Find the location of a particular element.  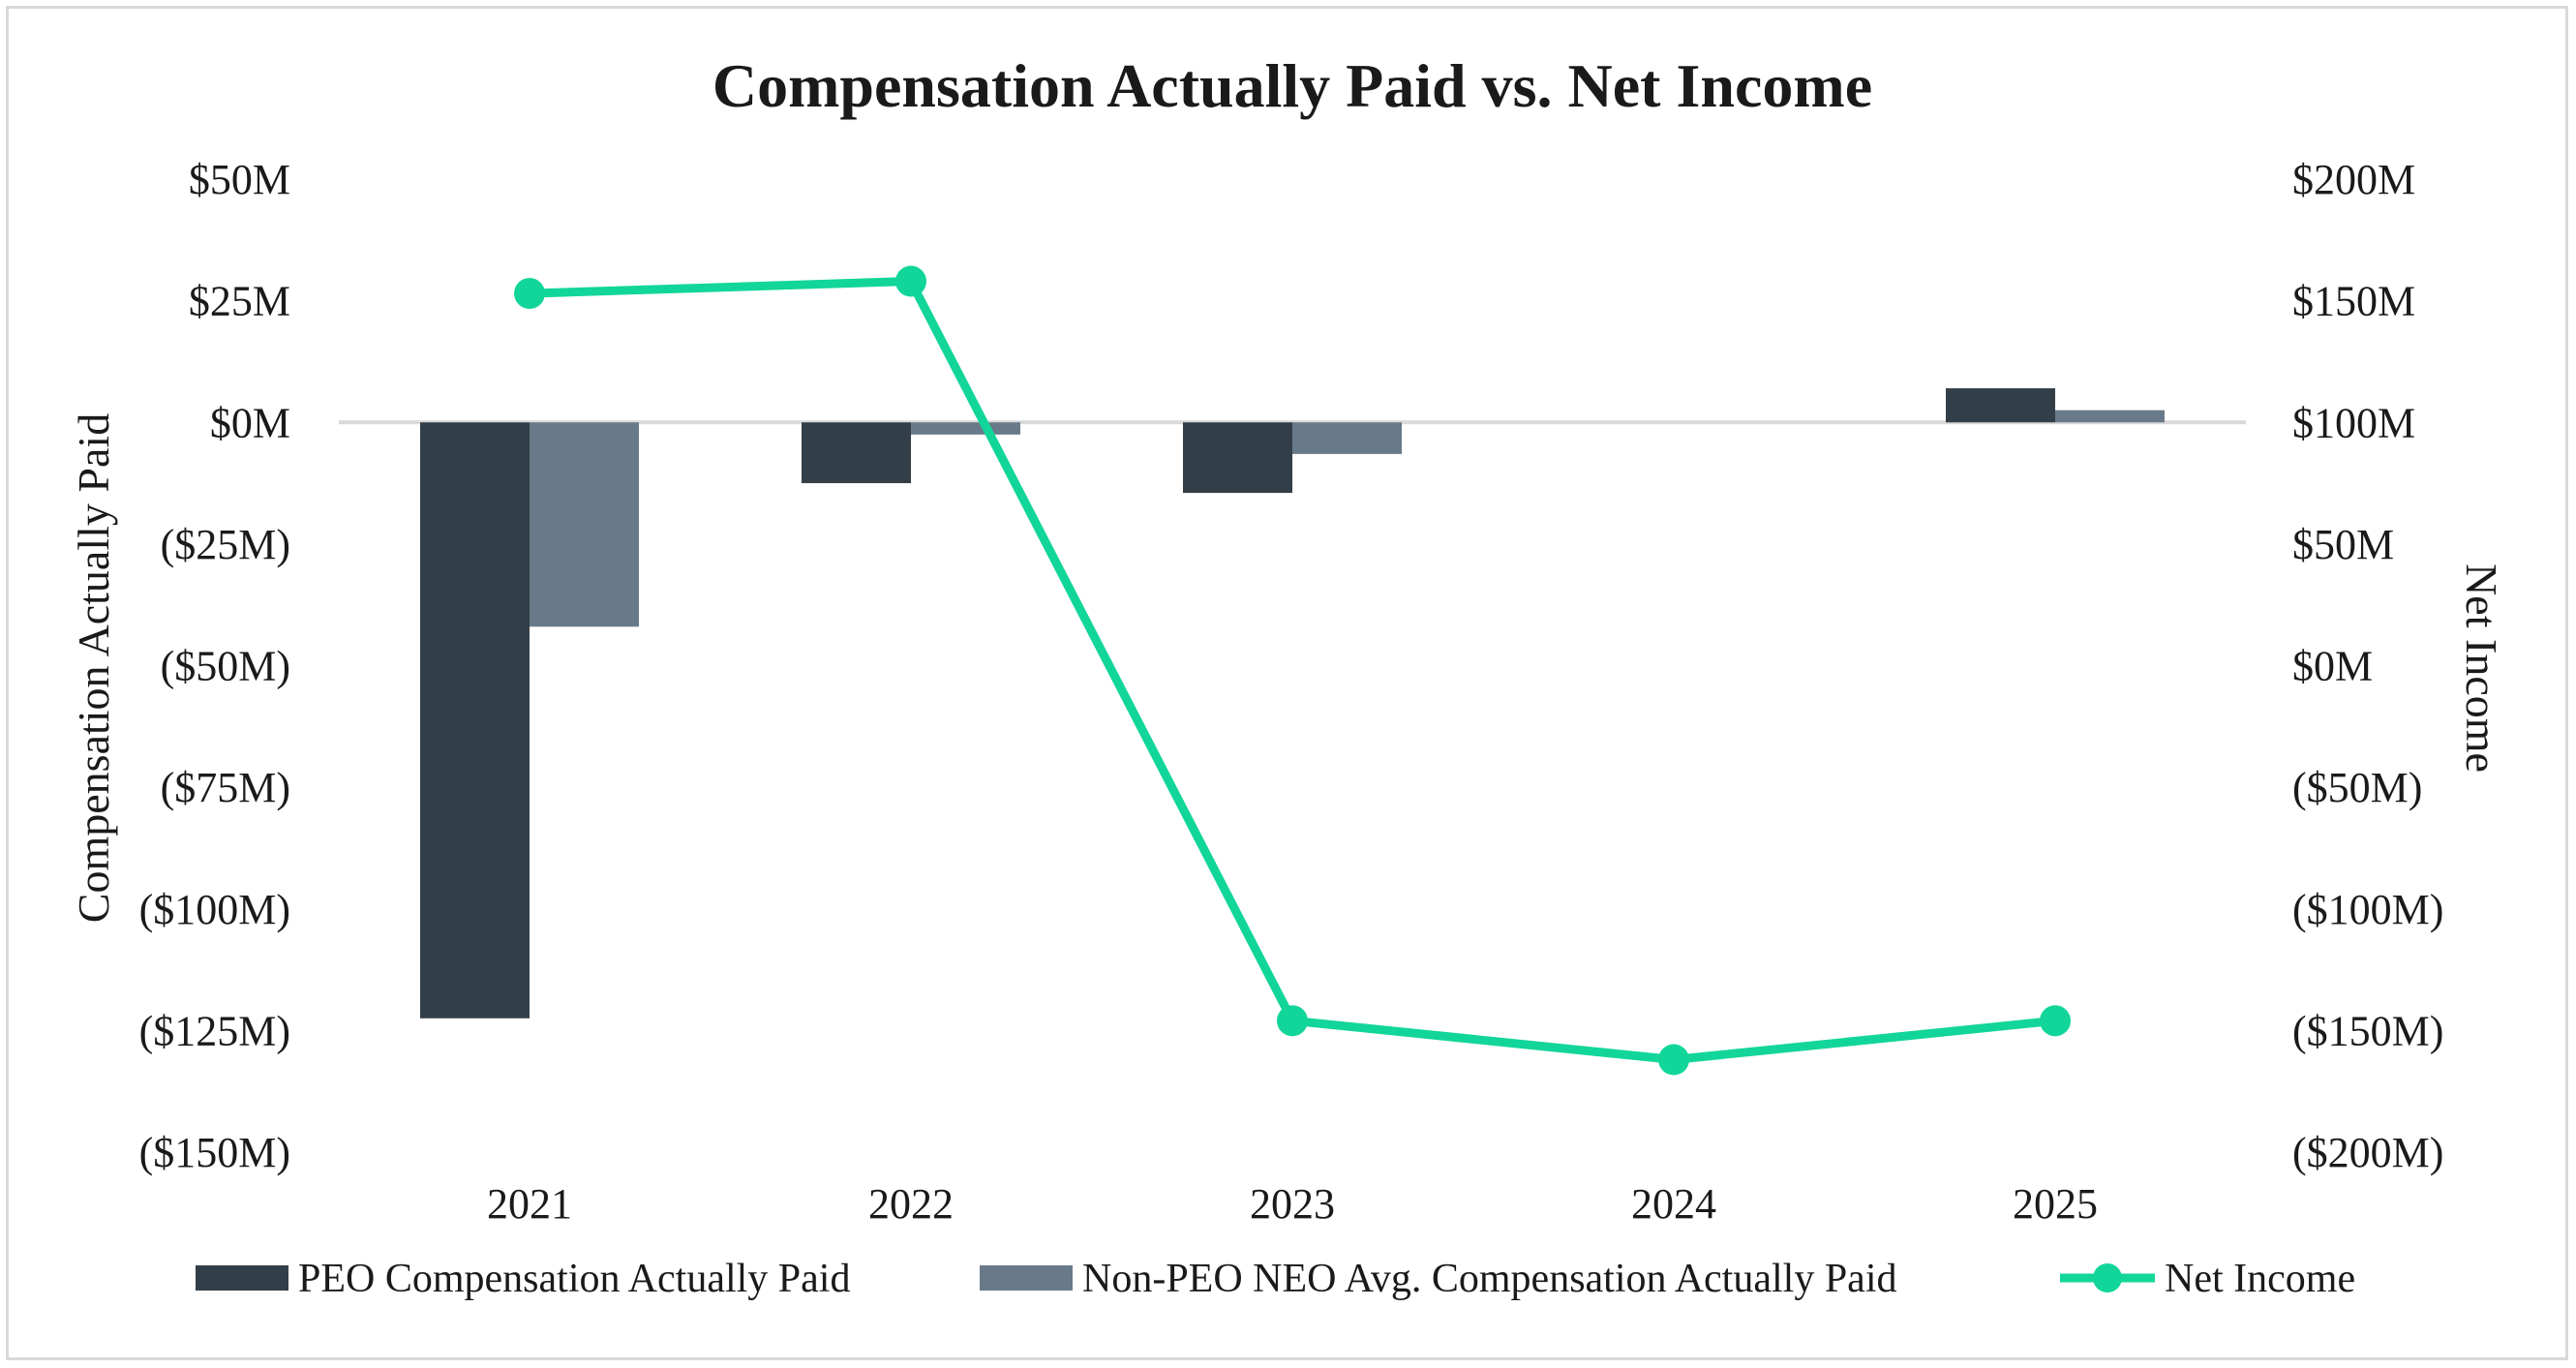

y2-tick-label: $50M is located at coordinates (2343, 544).